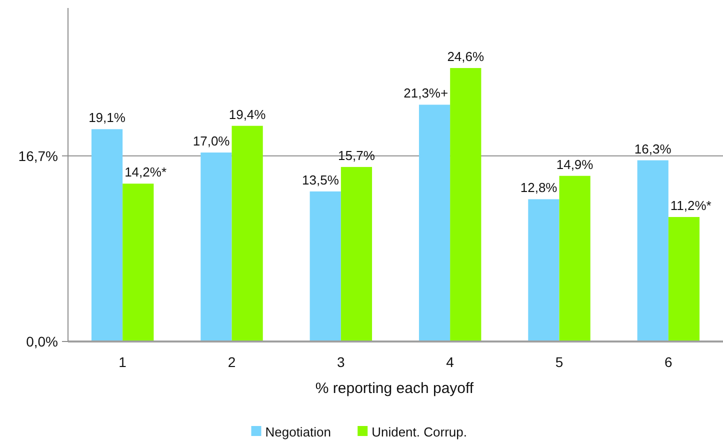 This screenshot has height=446, width=723. Describe the element at coordinates (466, 56) in the screenshot. I see `data-label: 24,6%` at that location.